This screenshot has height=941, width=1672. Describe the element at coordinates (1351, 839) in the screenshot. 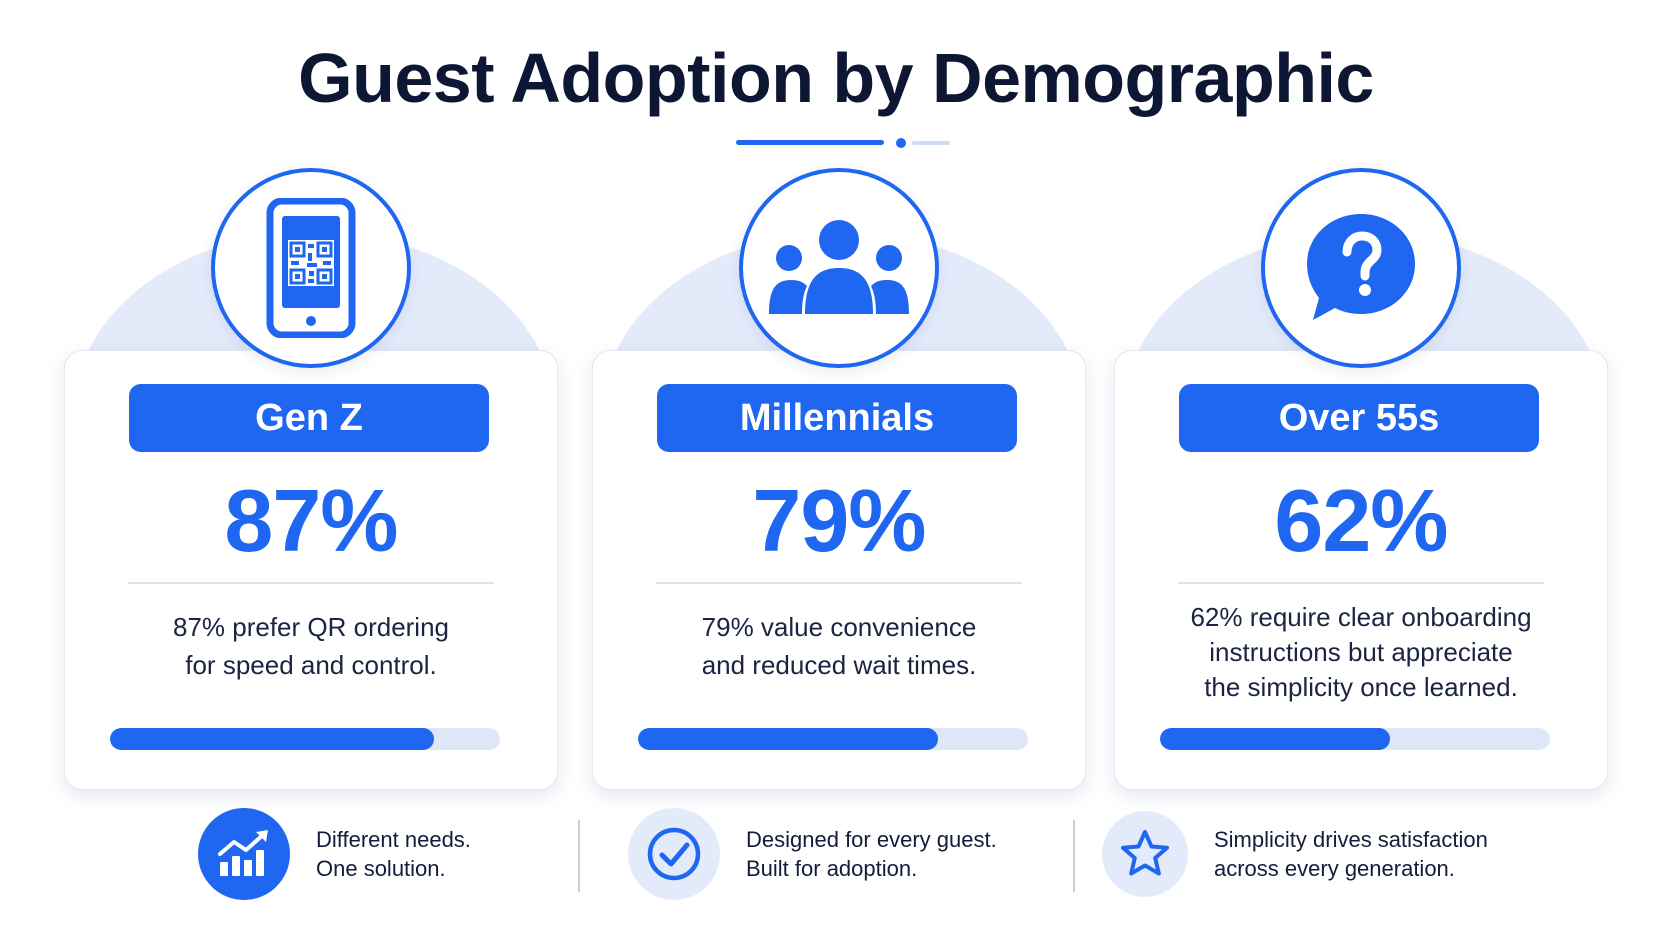

I see `footer-line: Simplicity drives satisfaction` at that location.